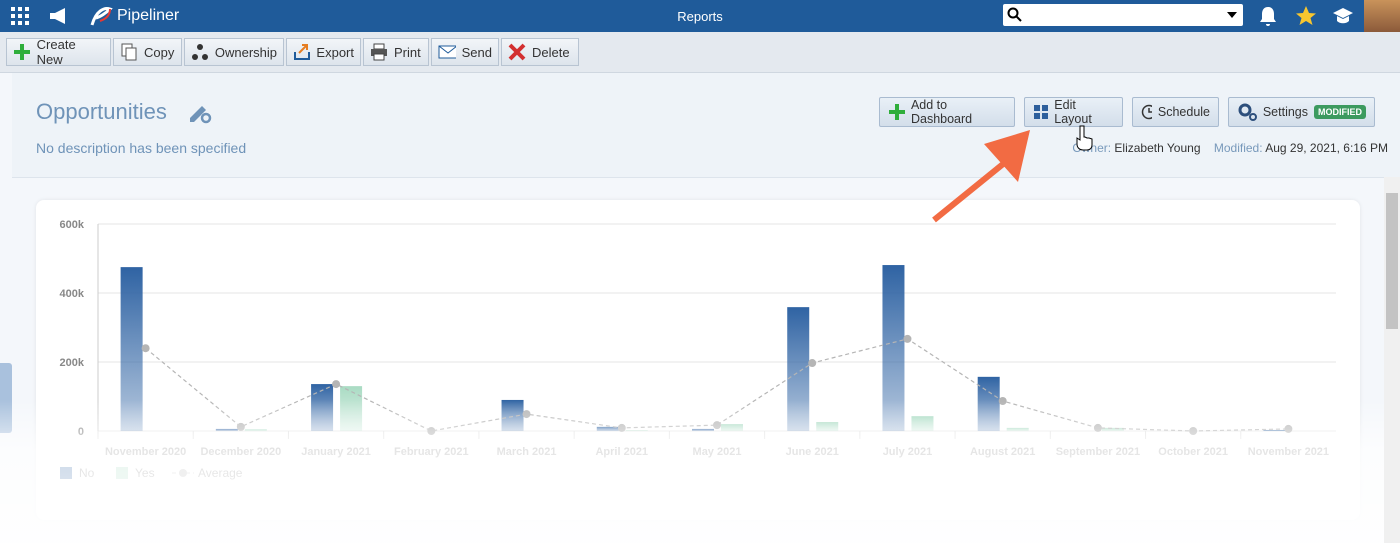 The image size is (1400, 543). What do you see at coordinates (81, 432) in the screenshot?
I see `y-tick-label: 0` at bounding box center [81, 432].